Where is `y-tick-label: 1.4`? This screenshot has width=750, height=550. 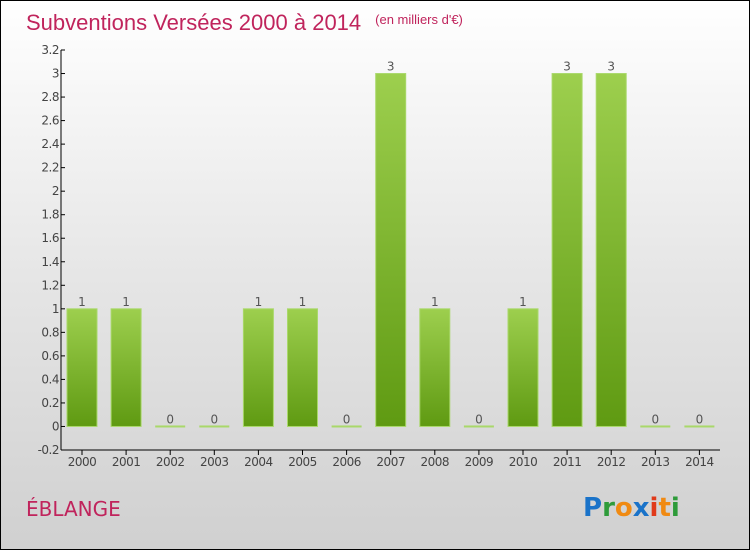
y-tick-label: 1.4 is located at coordinates (50, 262).